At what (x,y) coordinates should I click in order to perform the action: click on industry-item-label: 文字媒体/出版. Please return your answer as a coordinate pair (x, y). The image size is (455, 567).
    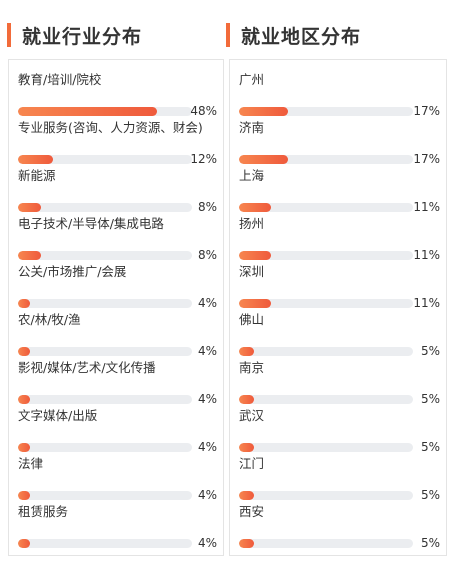
    Looking at the image, I should click on (58, 415).